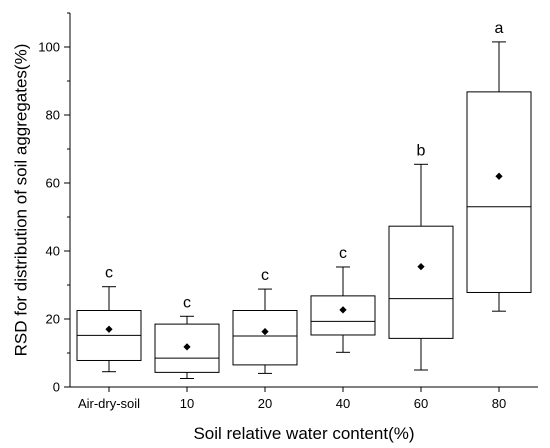  Describe the element at coordinates (421, 150) in the screenshot. I see `significance-letter: b` at that location.